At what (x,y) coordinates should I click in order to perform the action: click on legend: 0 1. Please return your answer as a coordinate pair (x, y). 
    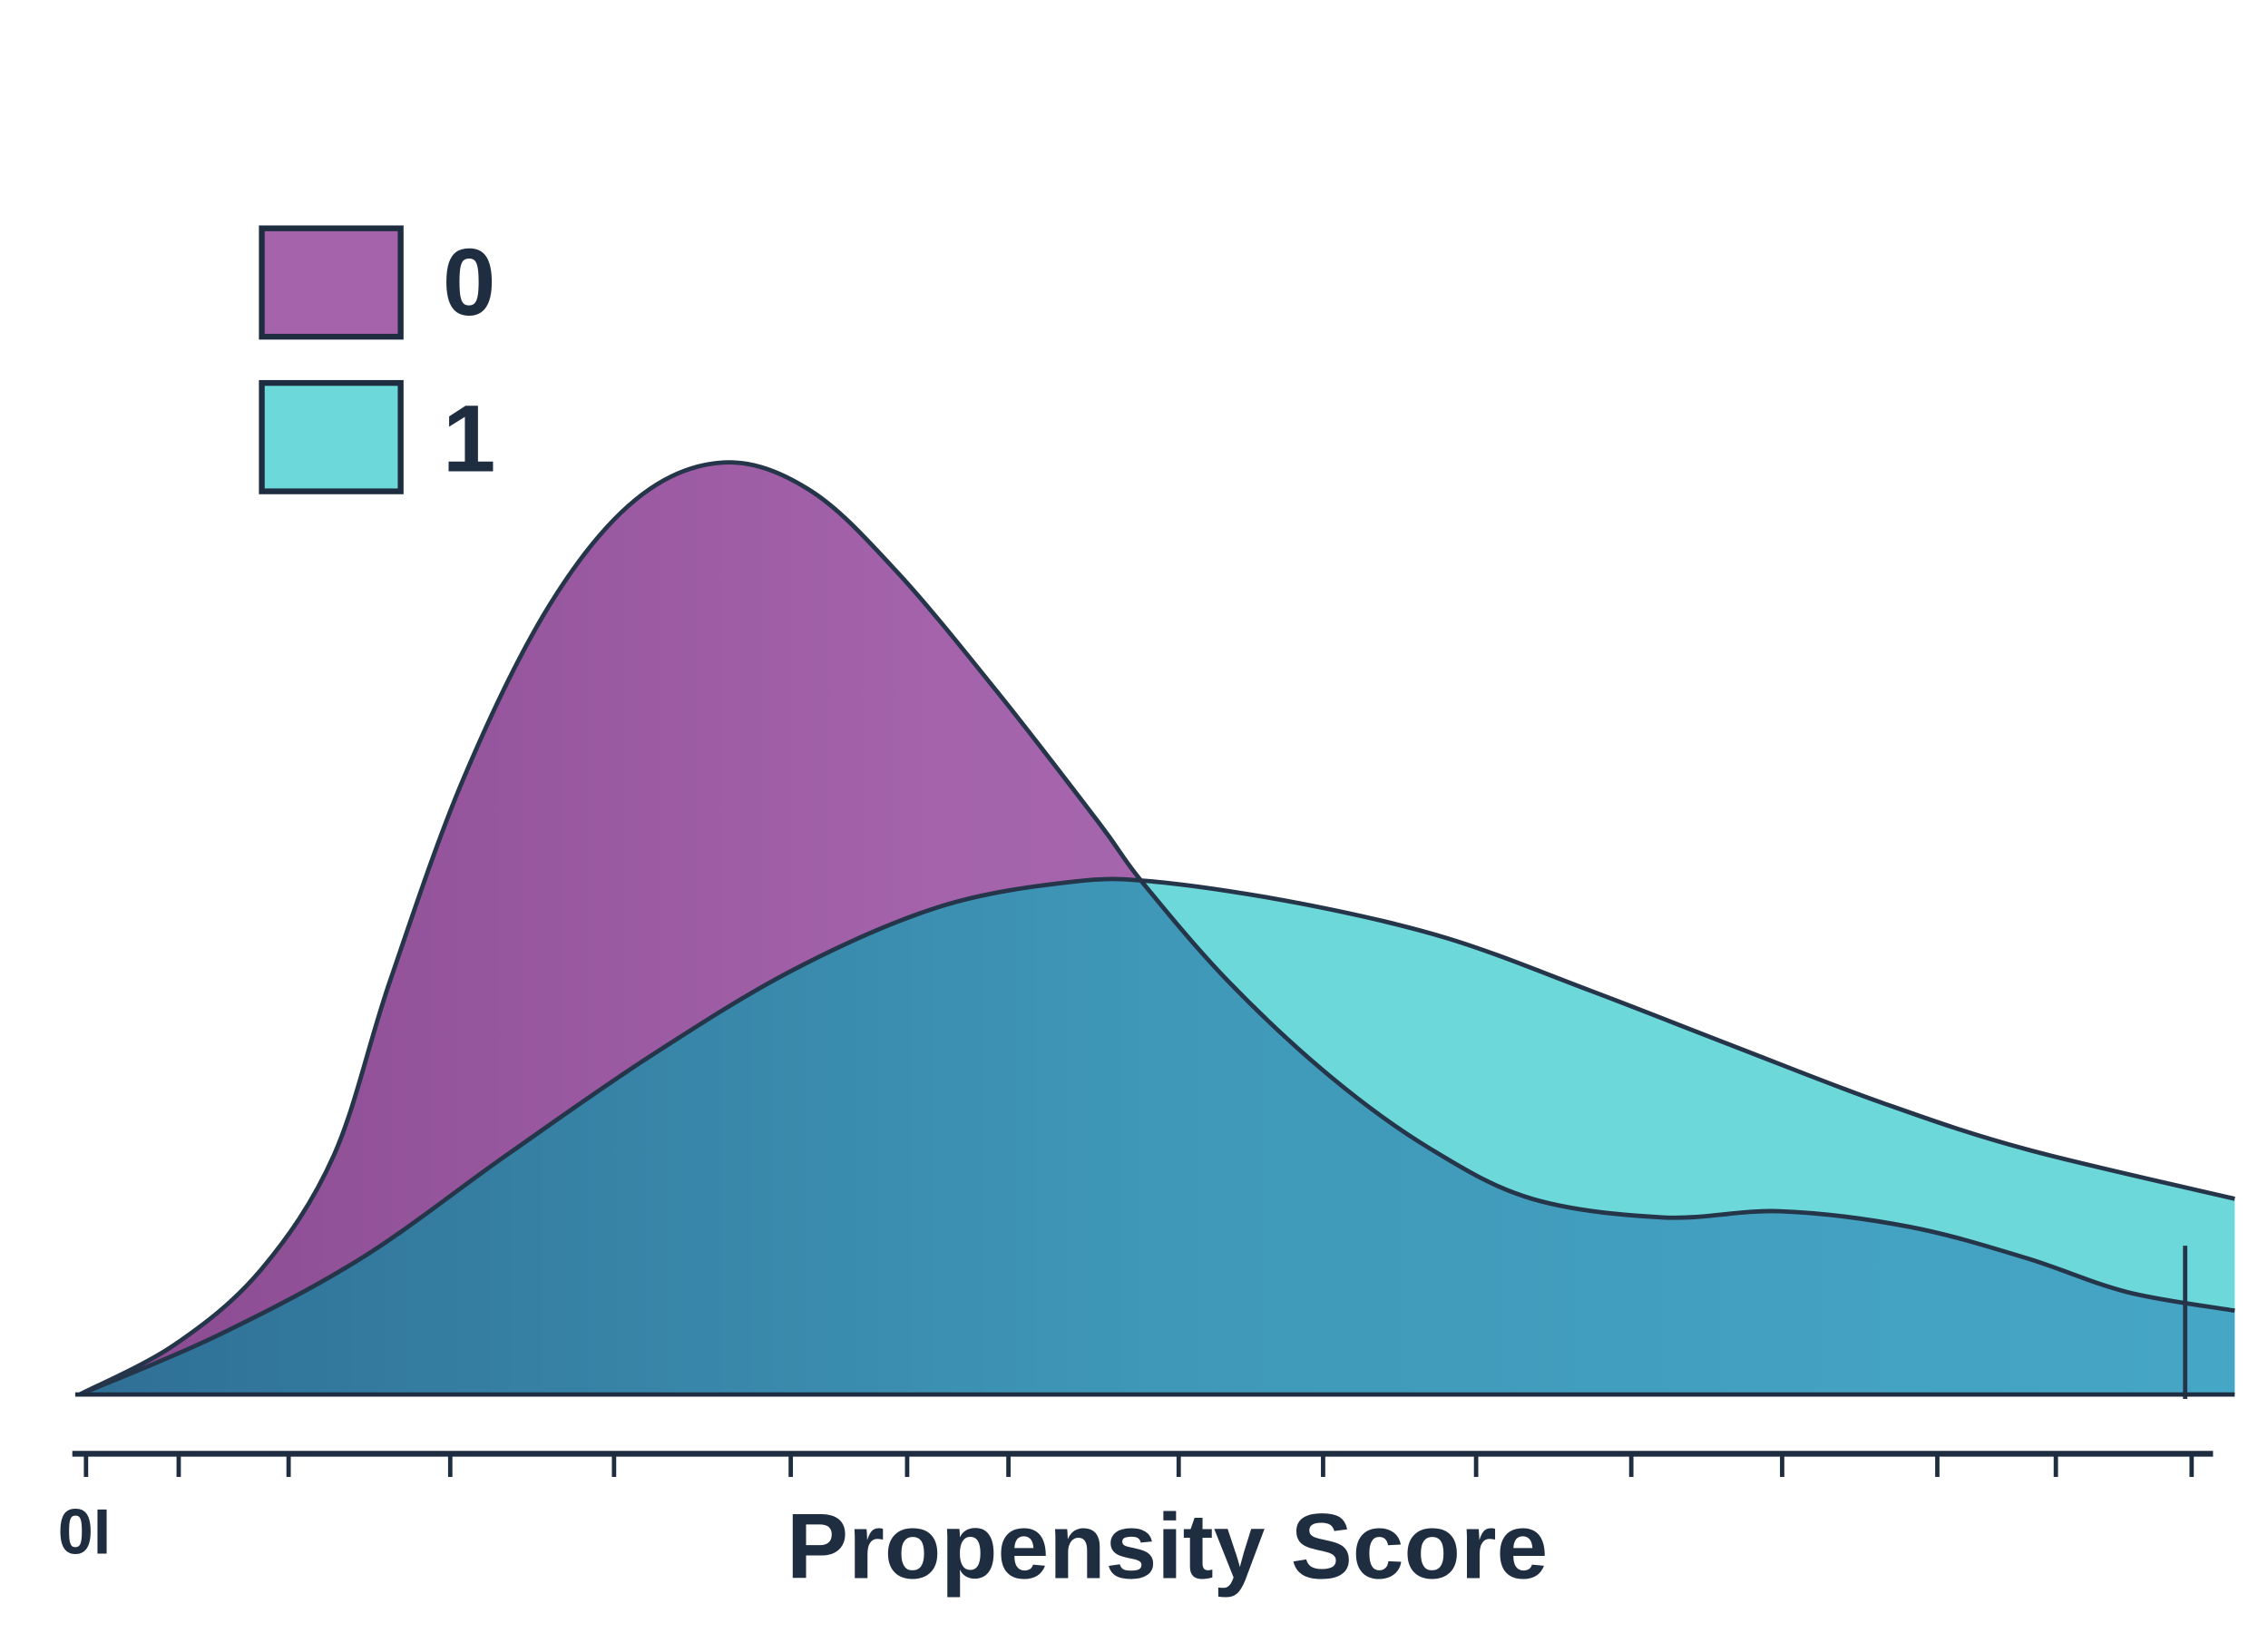
    Looking at the image, I should click on (378, 359).